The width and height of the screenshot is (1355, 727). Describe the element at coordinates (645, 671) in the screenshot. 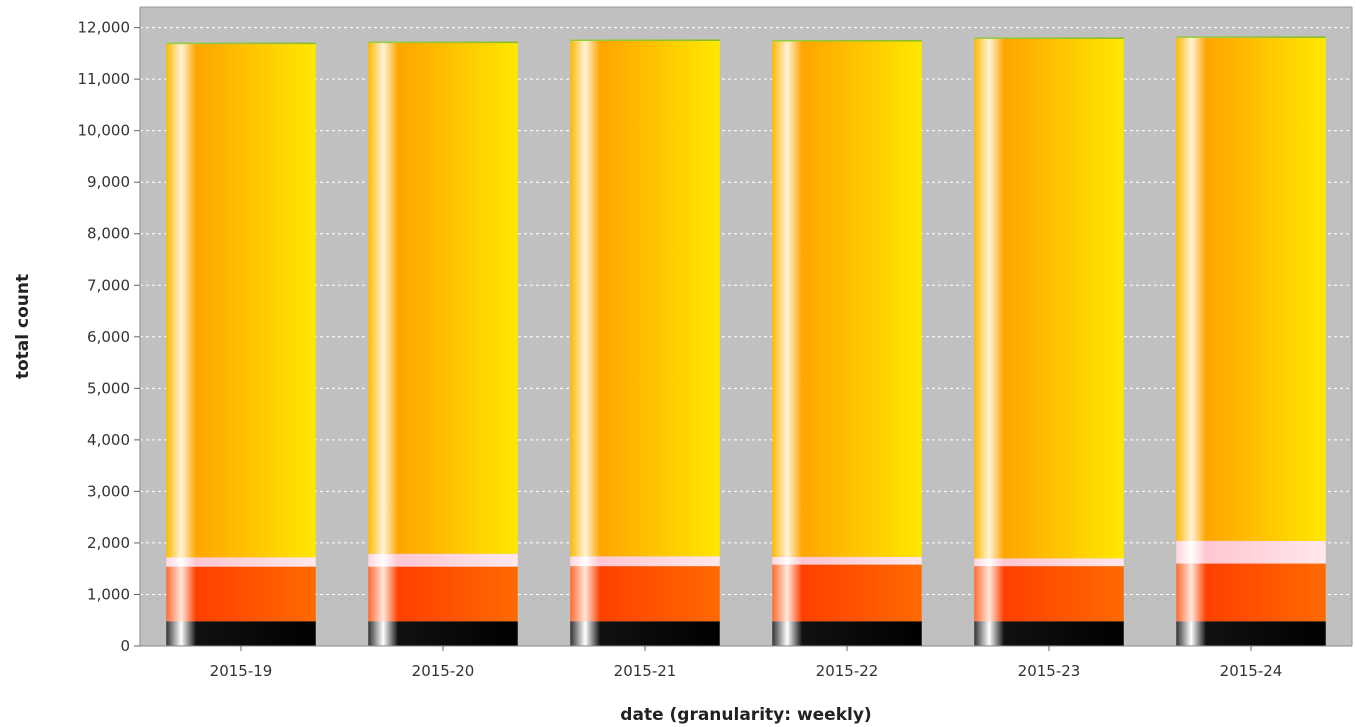

I see `x-tick-label: 2015-21` at that location.